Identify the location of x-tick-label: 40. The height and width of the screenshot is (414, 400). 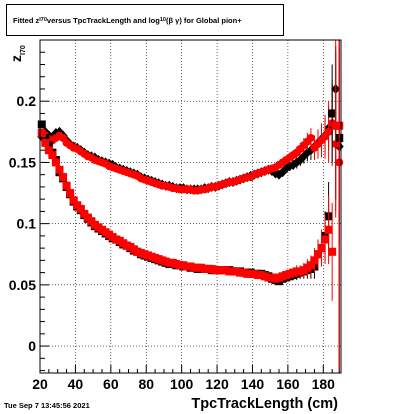
(76, 384).